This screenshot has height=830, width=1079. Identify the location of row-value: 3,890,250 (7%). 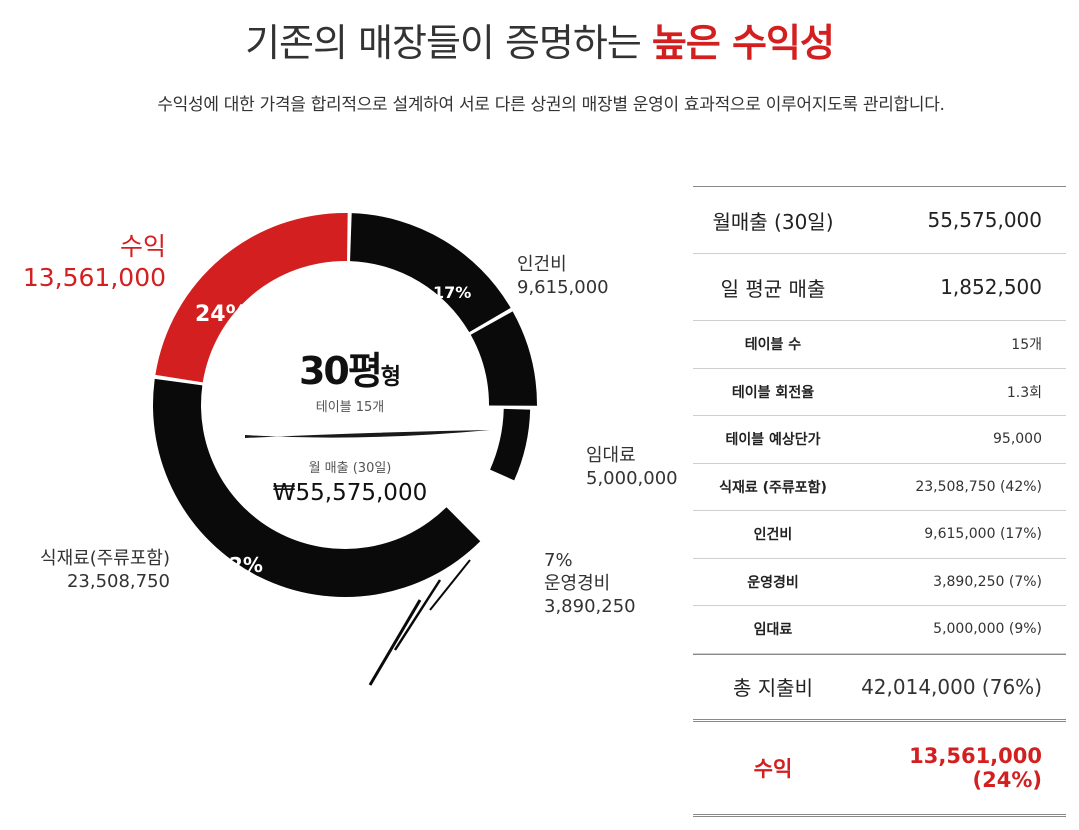
(987, 581).